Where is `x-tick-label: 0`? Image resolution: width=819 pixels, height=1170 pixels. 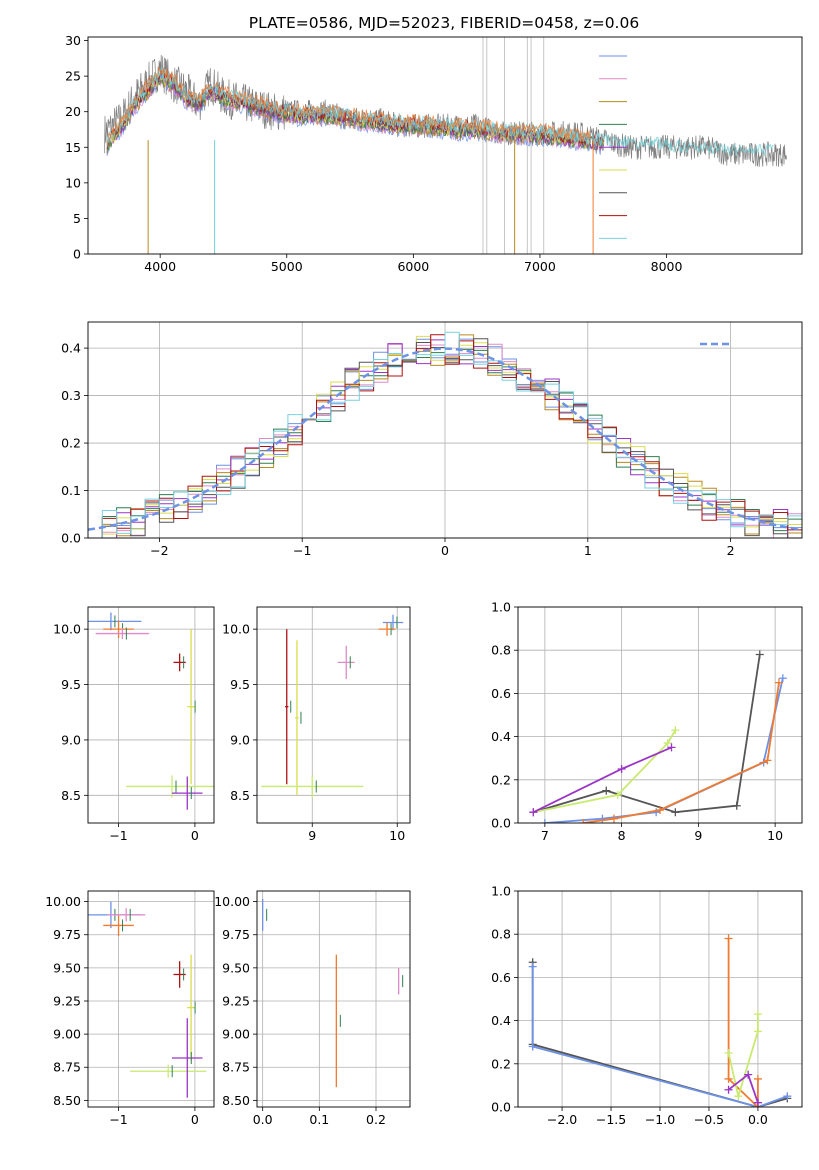
x-tick-label: 0 is located at coordinates (445, 550).